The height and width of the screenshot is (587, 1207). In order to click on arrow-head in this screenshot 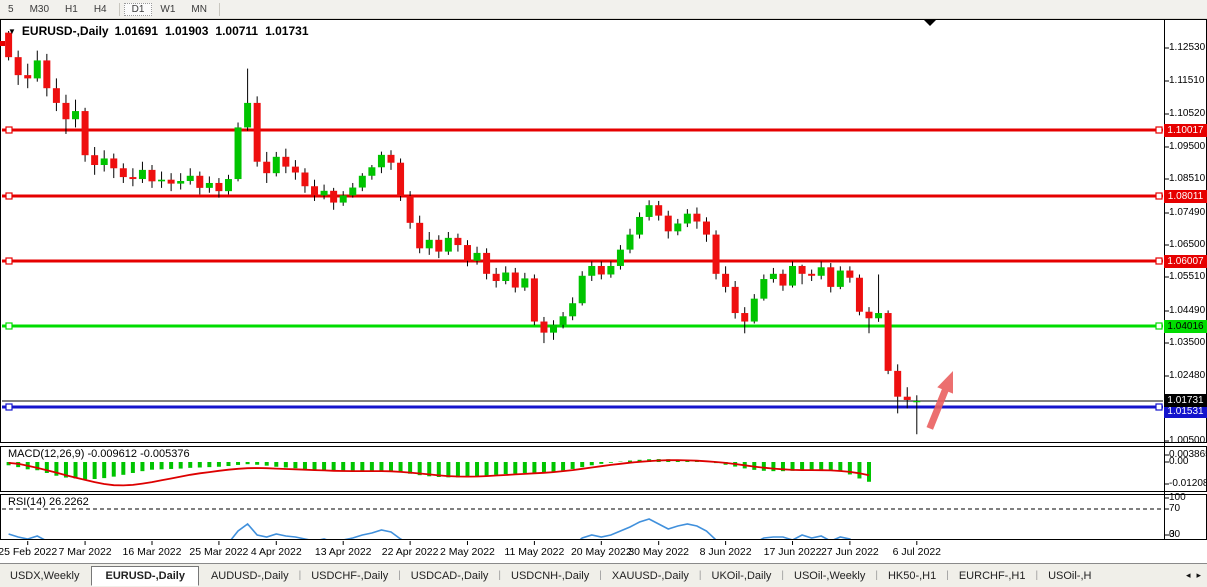, I will do `click(945, 382)`.